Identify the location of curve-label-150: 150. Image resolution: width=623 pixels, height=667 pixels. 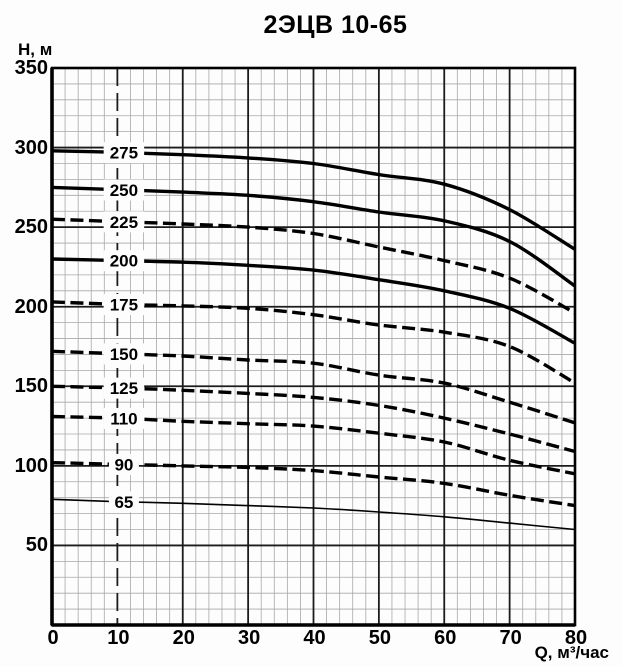
(124, 354).